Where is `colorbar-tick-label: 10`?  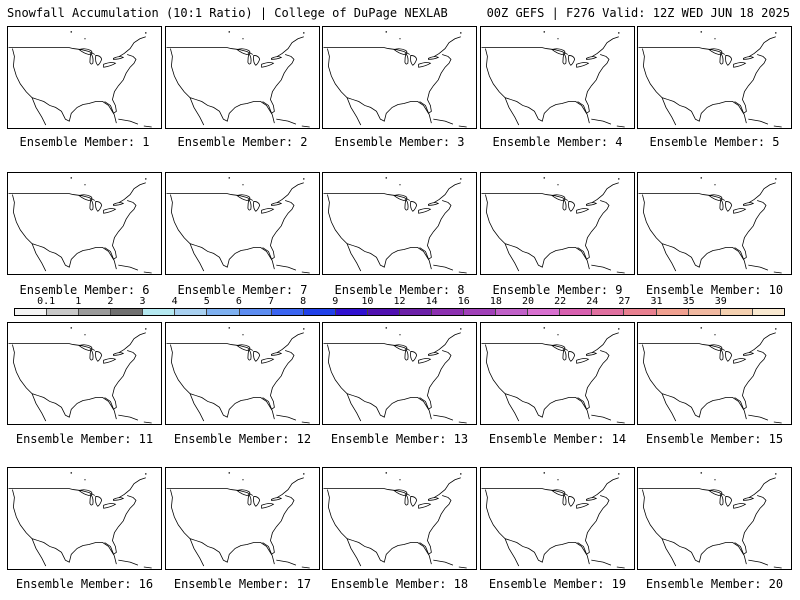 colorbar-tick-label: 10 is located at coordinates (367, 301).